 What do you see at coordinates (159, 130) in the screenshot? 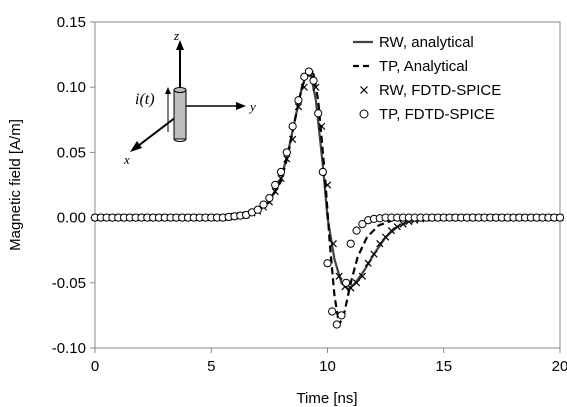
I see `x-axis-arrow-line` at bounding box center [159, 130].